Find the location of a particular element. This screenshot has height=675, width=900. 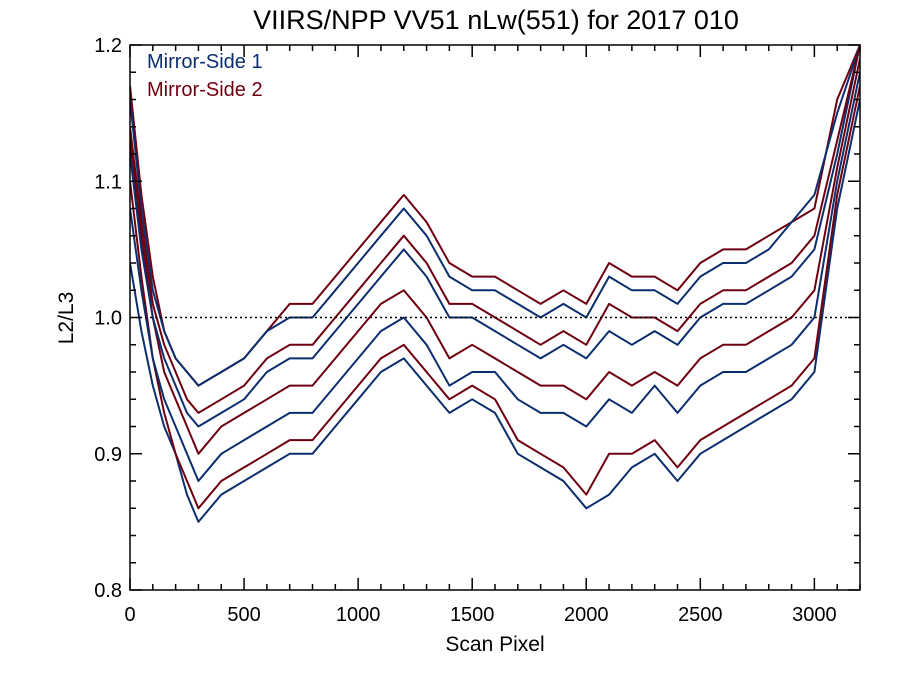

y-tick-label: 1.1 is located at coordinates (108, 182).